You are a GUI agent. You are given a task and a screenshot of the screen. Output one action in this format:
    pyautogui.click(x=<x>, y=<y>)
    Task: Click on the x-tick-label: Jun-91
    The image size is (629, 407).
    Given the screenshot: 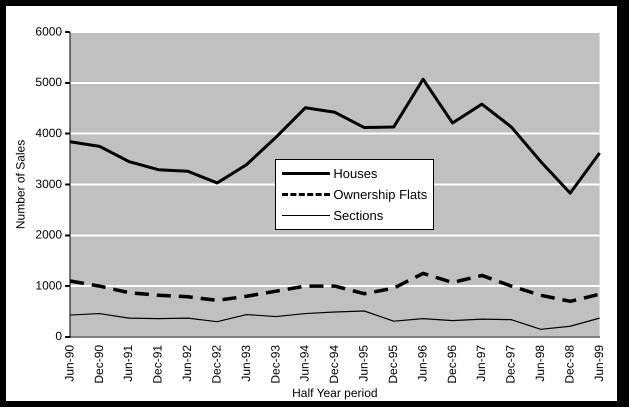 What is the action you would take?
    pyautogui.click(x=128, y=363)
    